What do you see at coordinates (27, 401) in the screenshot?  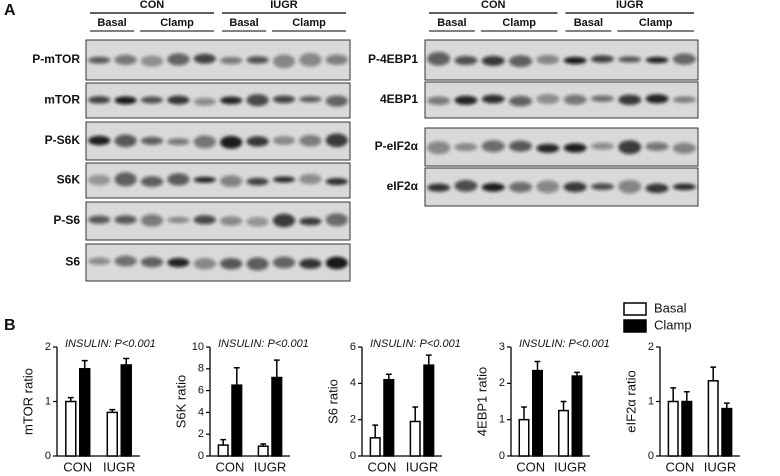 I see `y-axis-label: mTOR ratio` at bounding box center [27, 401].